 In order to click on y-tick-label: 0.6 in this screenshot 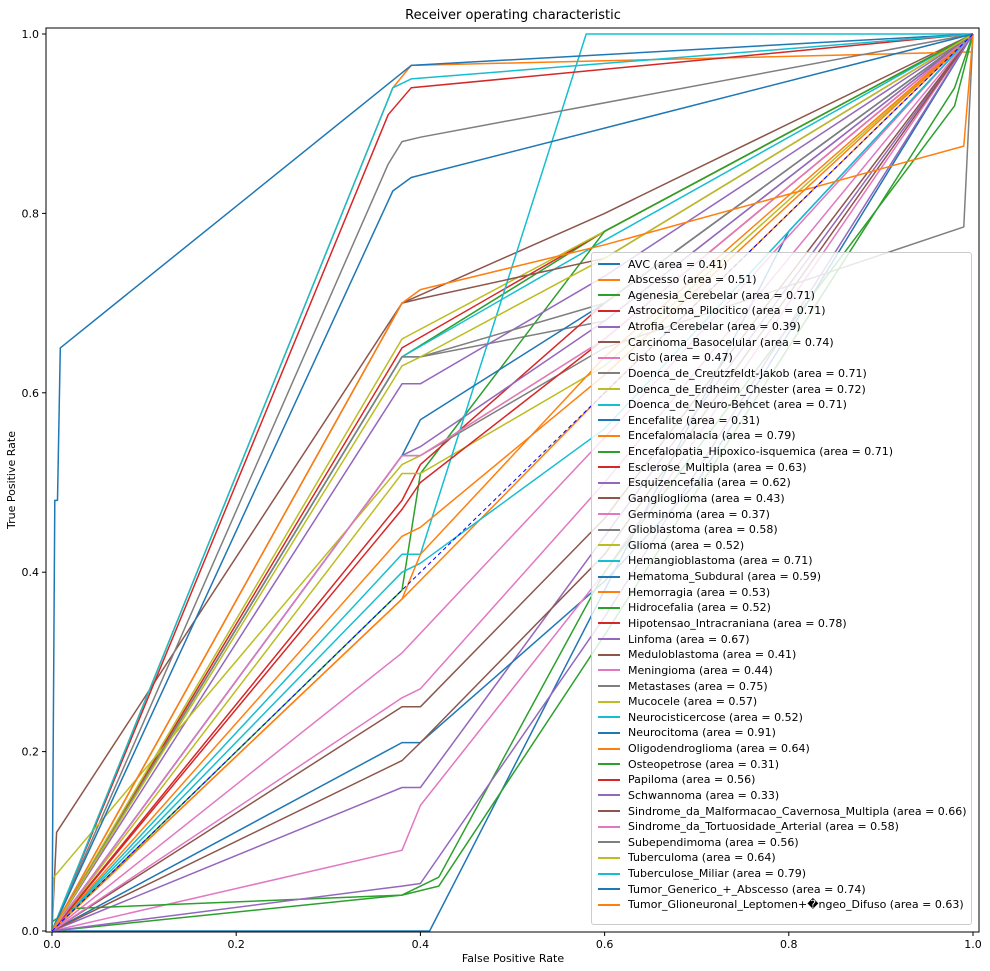, I will do `click(31, 393)`.